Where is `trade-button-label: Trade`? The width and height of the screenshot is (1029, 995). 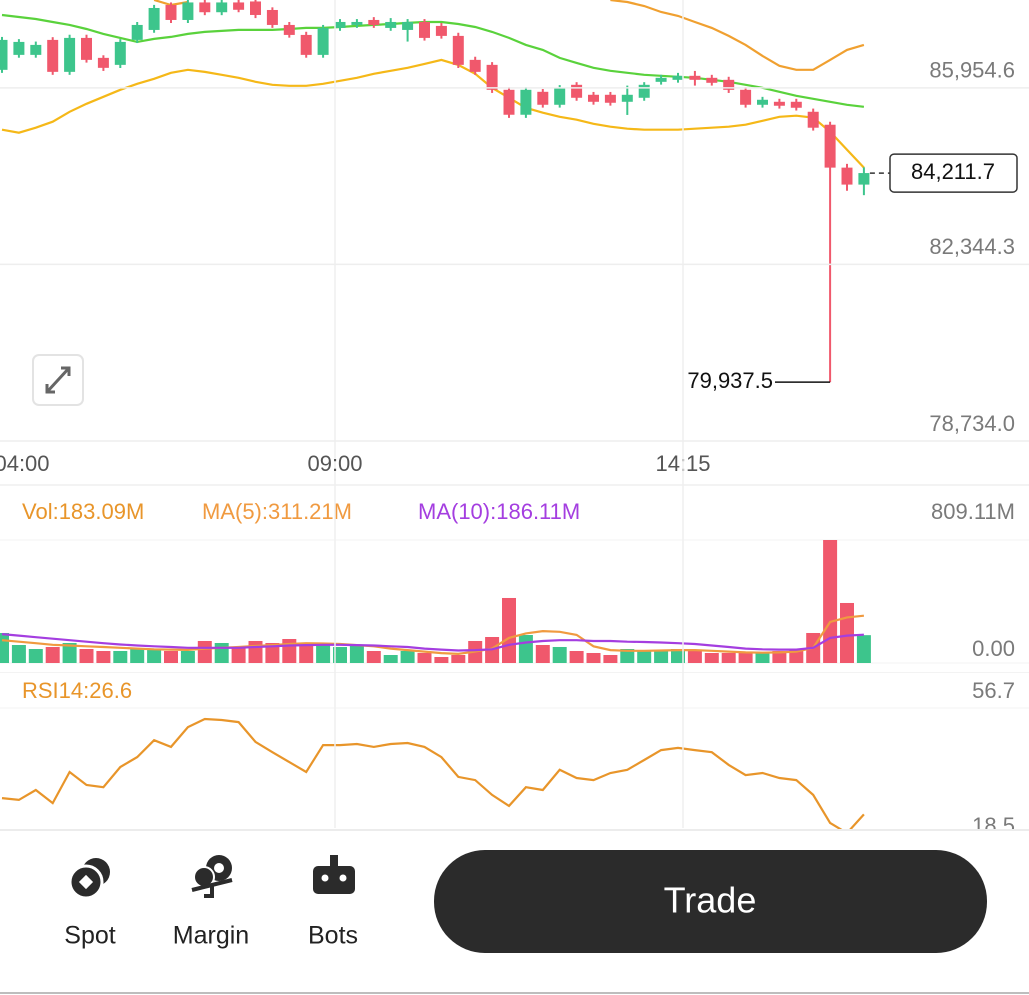
trade-button-label: Trade is located at coordinates (710, 900).